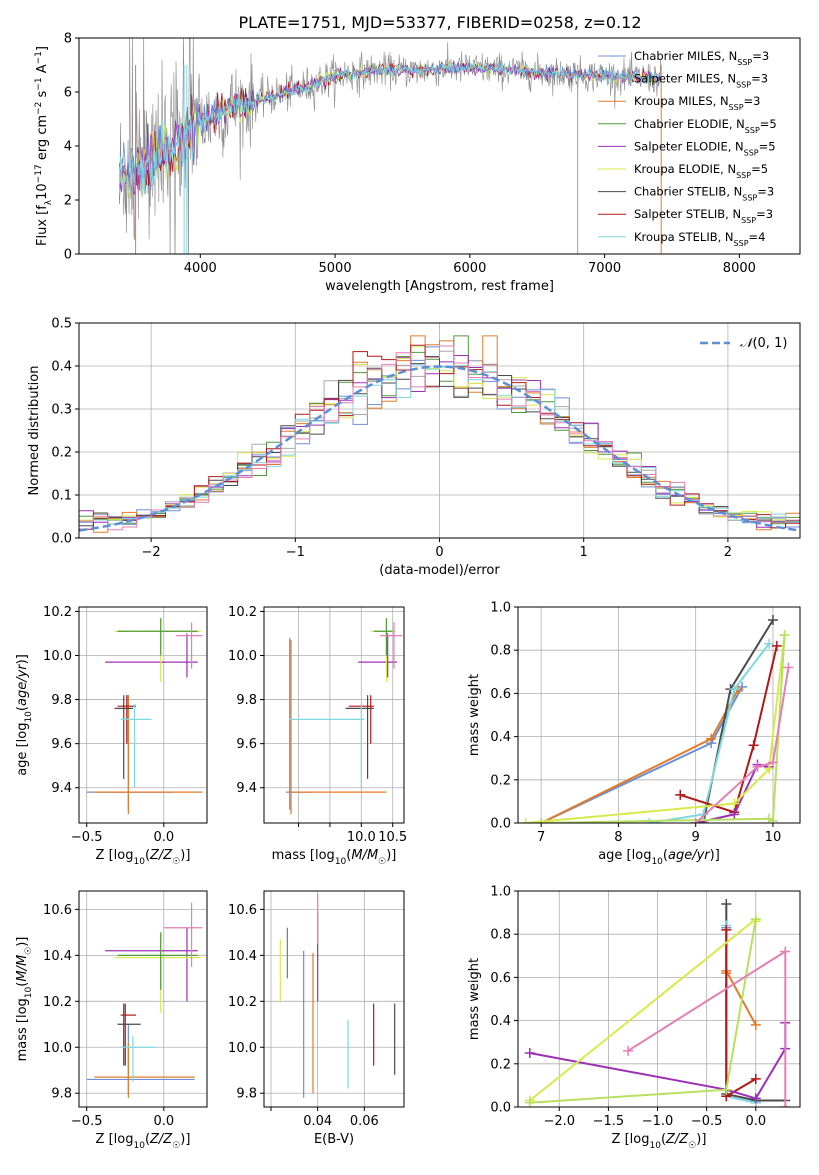  I want to click on y-tick-label: 0.1, so click(61, 496).